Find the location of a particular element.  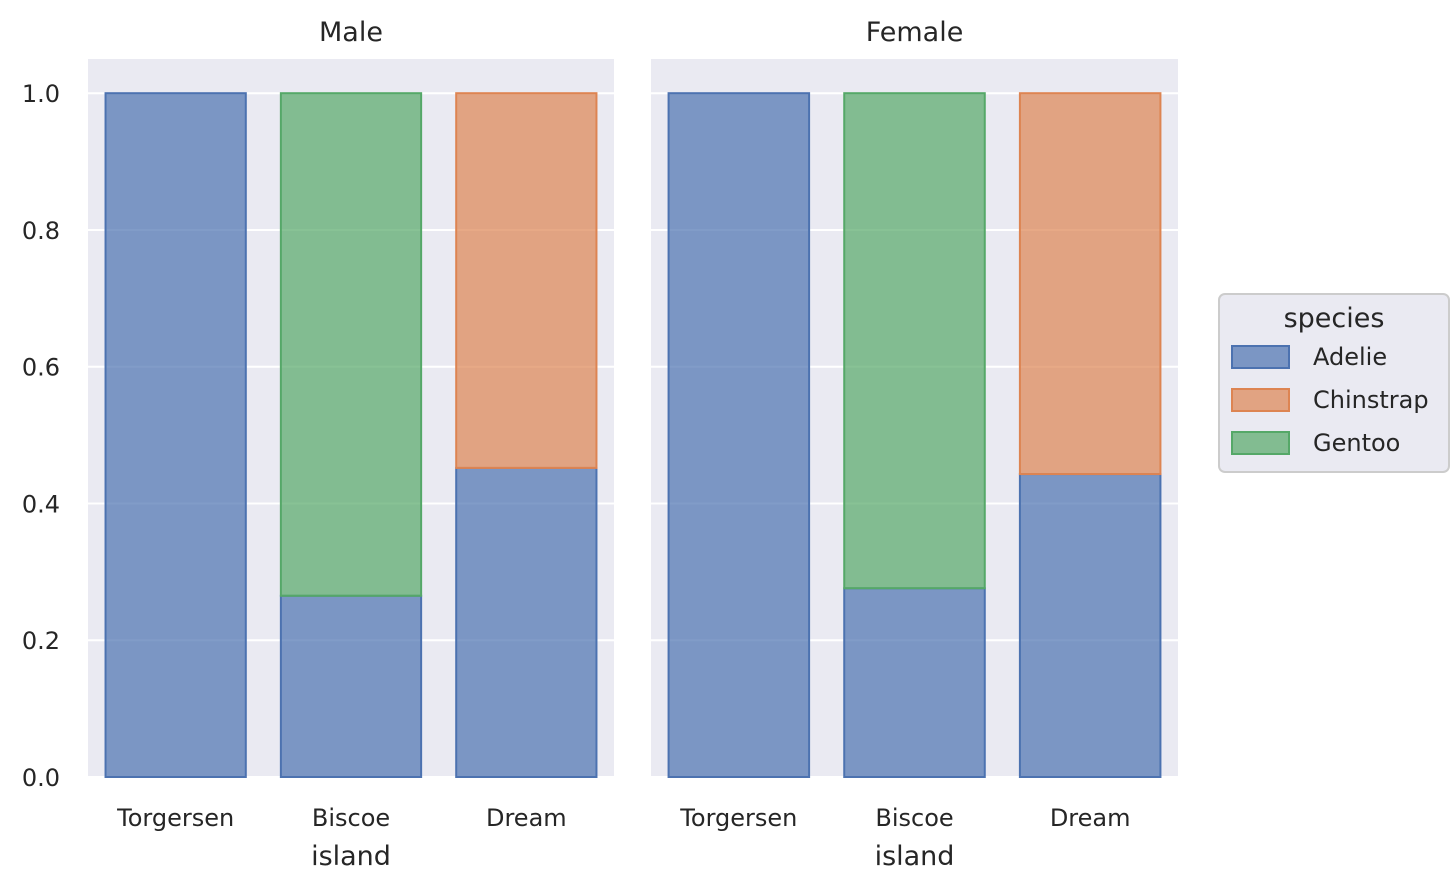

legend-title: species is located at coordinates (1334, 318).